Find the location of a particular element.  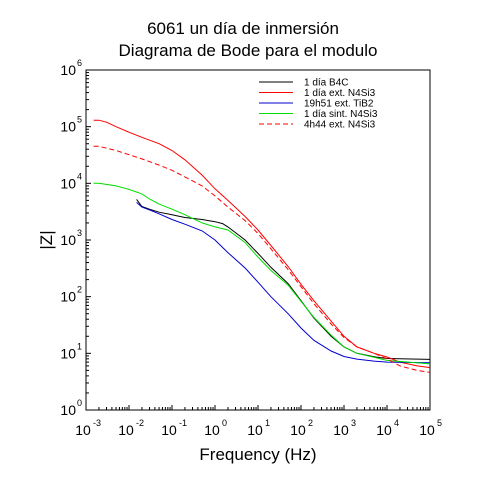

x-tick-exponent: 5 is located at coordinates (439, 423).